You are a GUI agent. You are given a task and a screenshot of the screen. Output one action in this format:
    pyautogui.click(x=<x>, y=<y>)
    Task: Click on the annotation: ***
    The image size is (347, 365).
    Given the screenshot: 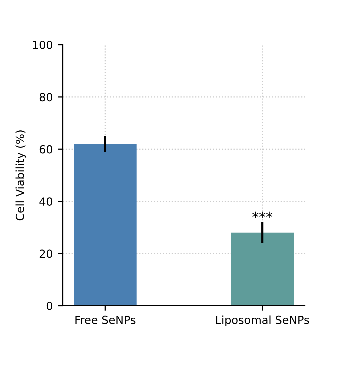 What is the action you would take?
    pyautogui.click(x=262, y=215)
    